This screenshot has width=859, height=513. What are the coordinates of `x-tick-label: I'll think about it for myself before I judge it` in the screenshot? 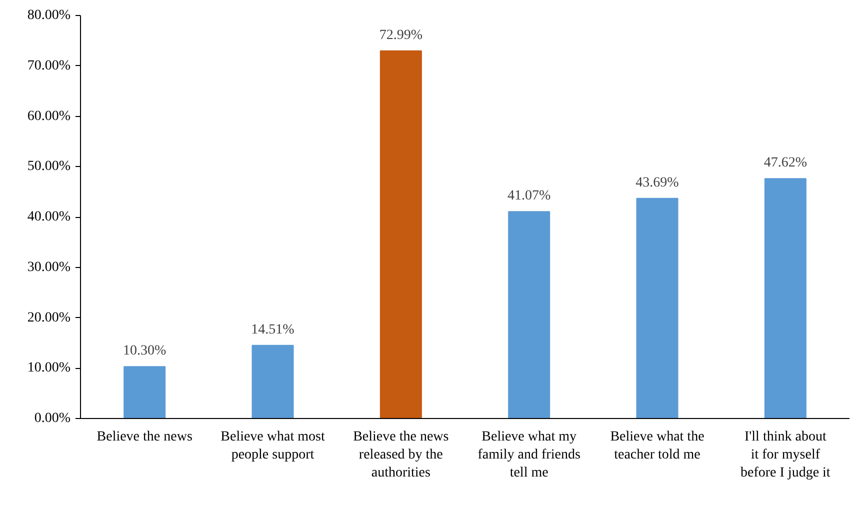 It's located at (785, 455).